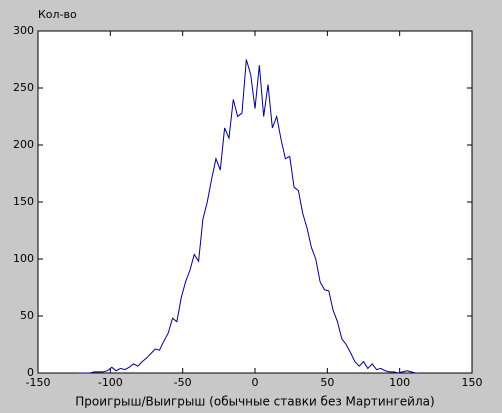  I want to click on y-tick-label: 300, so click(23, 30).